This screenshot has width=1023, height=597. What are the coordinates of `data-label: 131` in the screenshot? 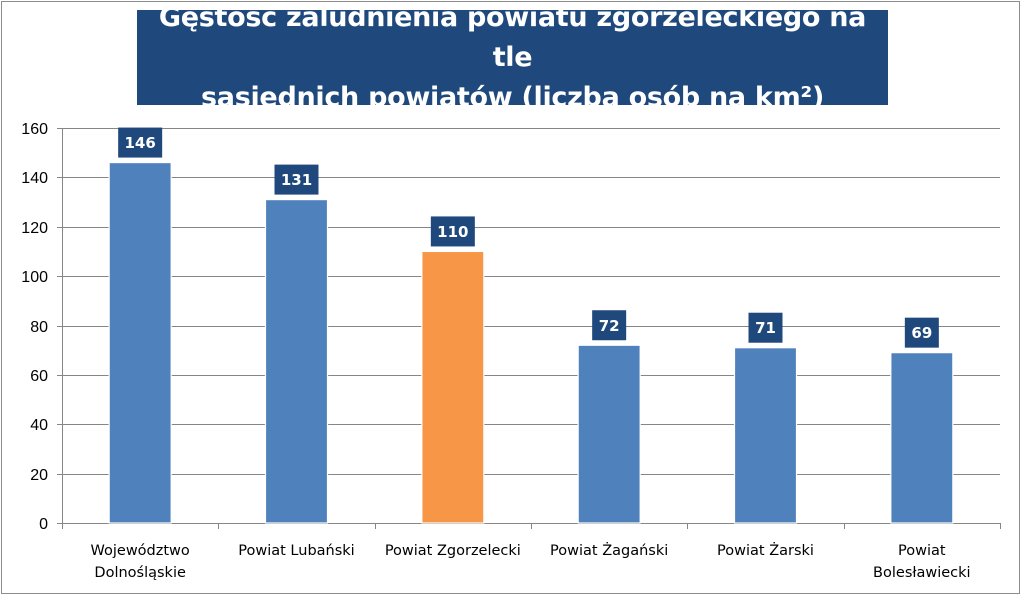 It's located at (296, 180).